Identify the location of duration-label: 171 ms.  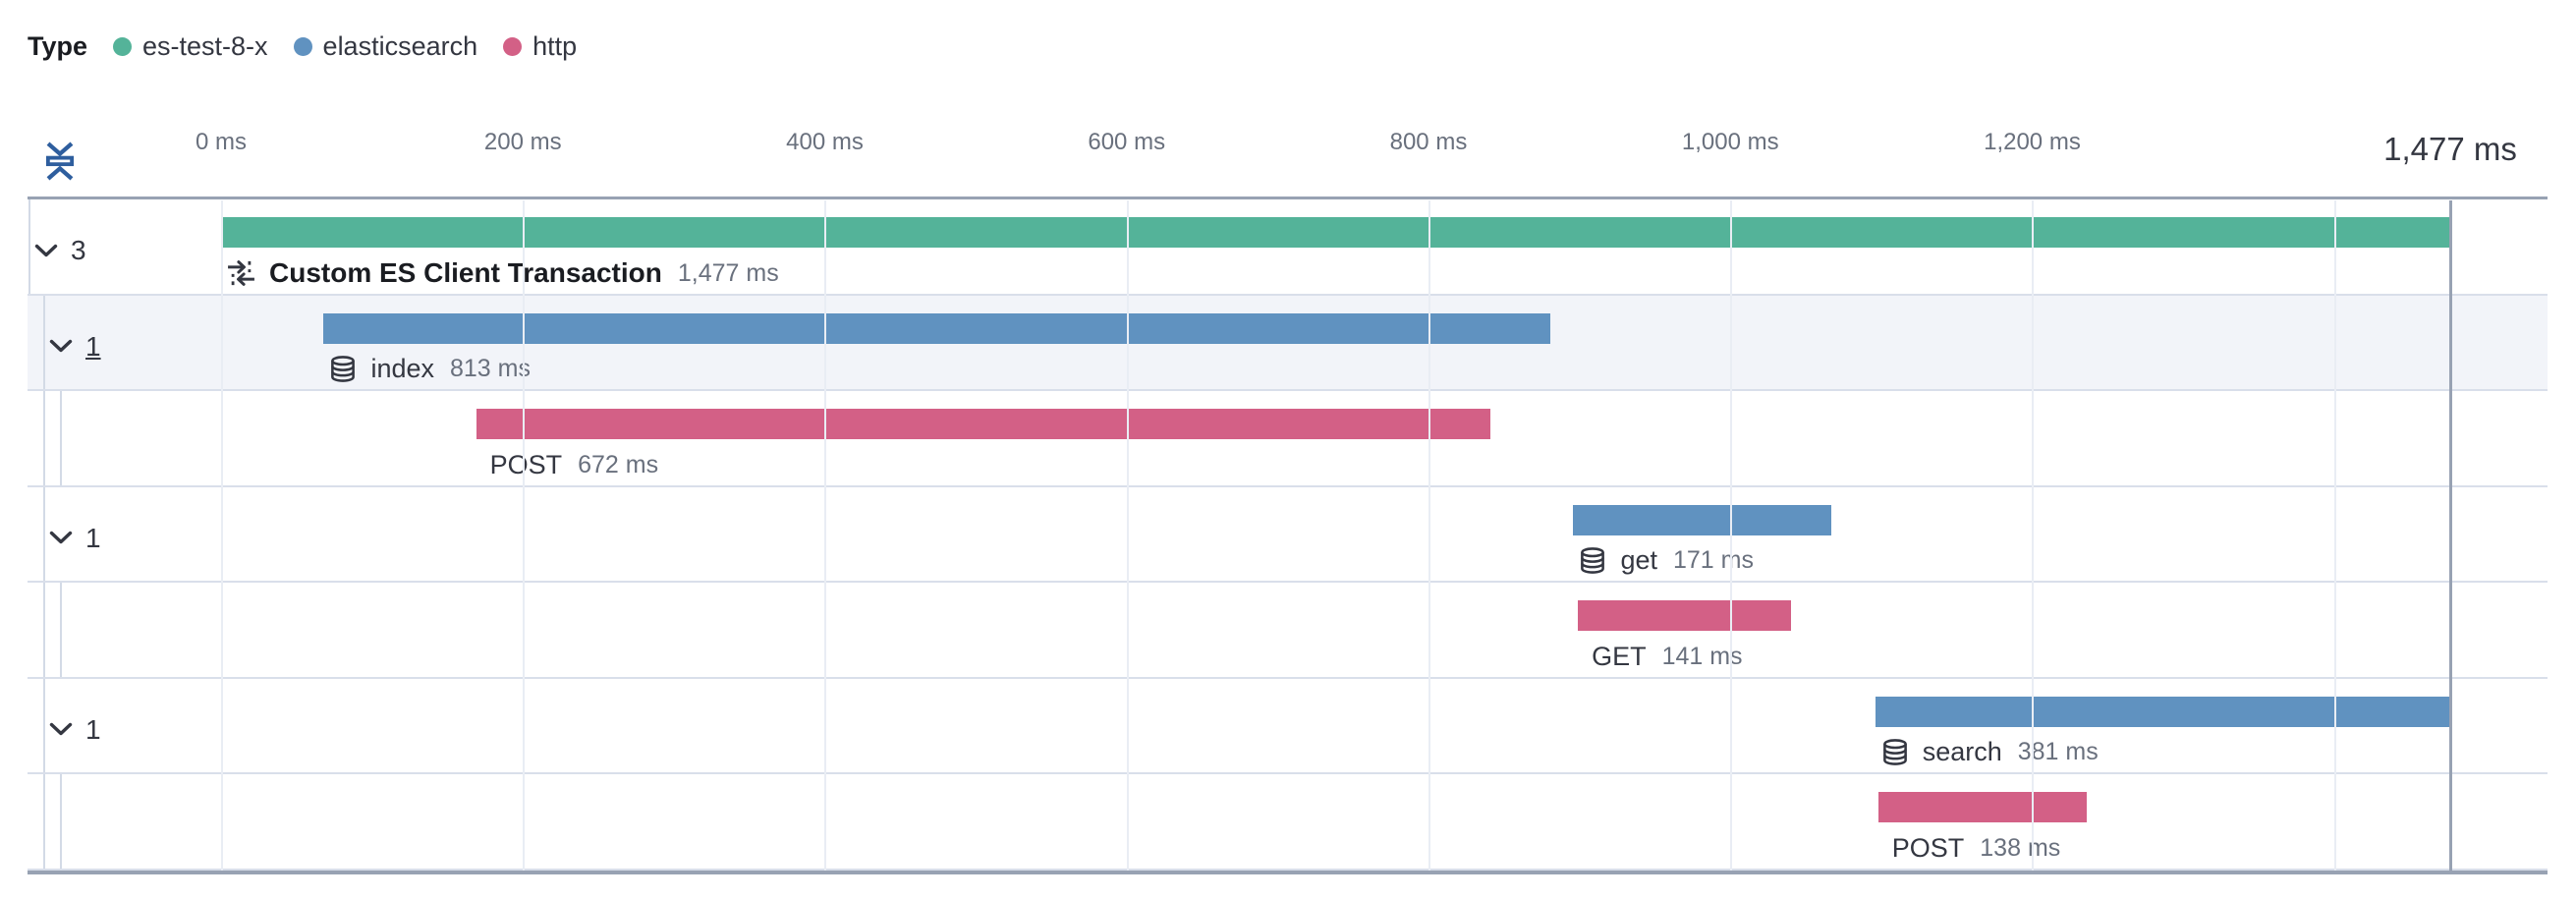
(1713, 560).